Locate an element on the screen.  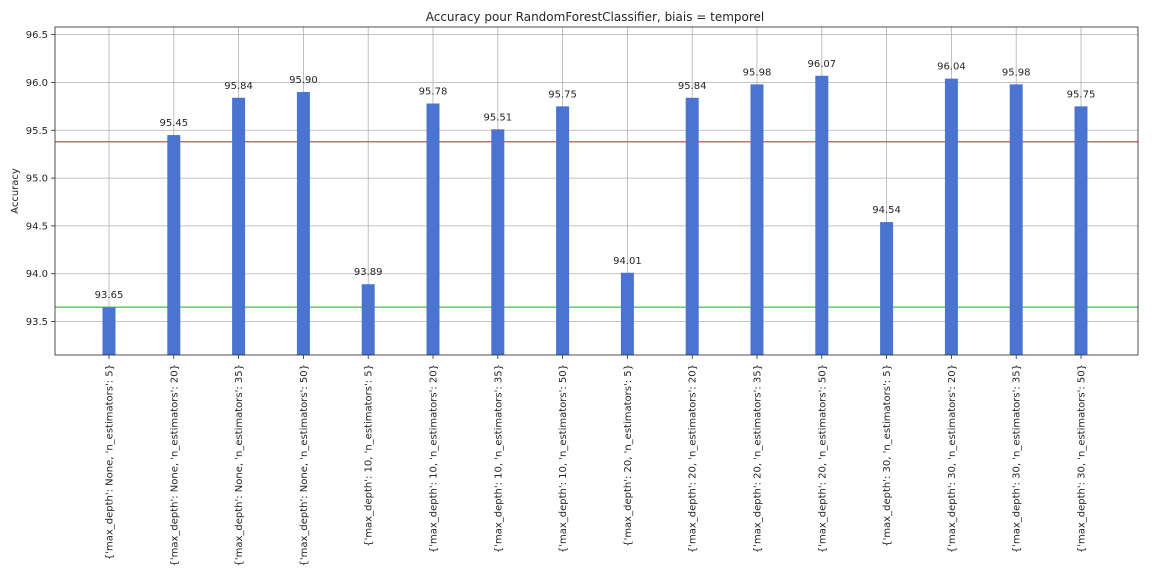
y-tick-label: 95.5 is located at coordinates (37, 131).